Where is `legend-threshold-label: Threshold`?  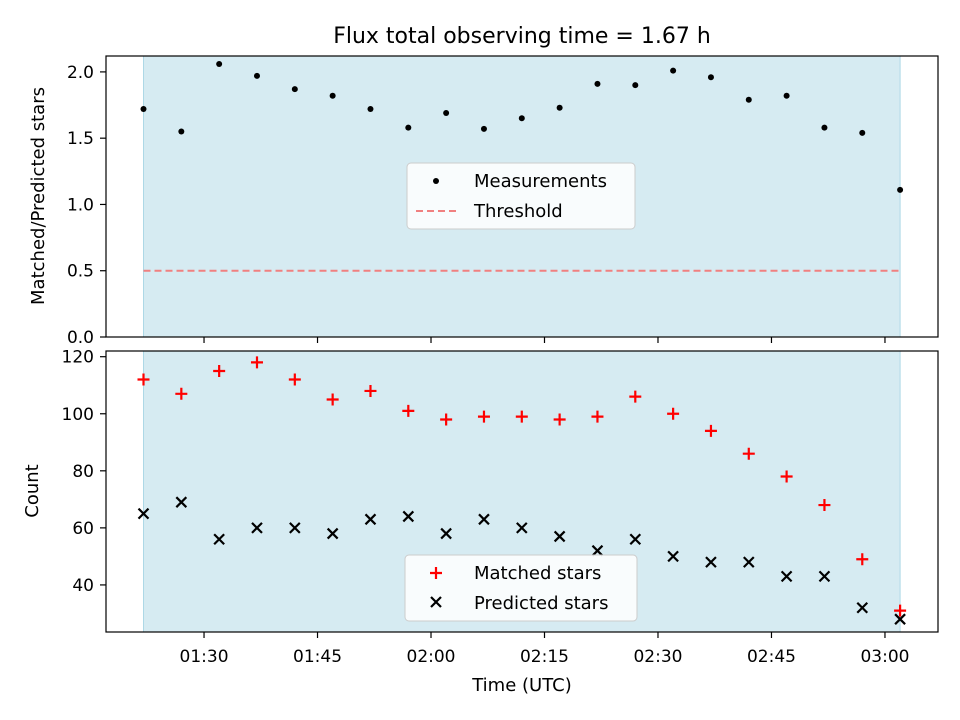
legend-threshold-label: Threshold is located at coordinates (518, 211).